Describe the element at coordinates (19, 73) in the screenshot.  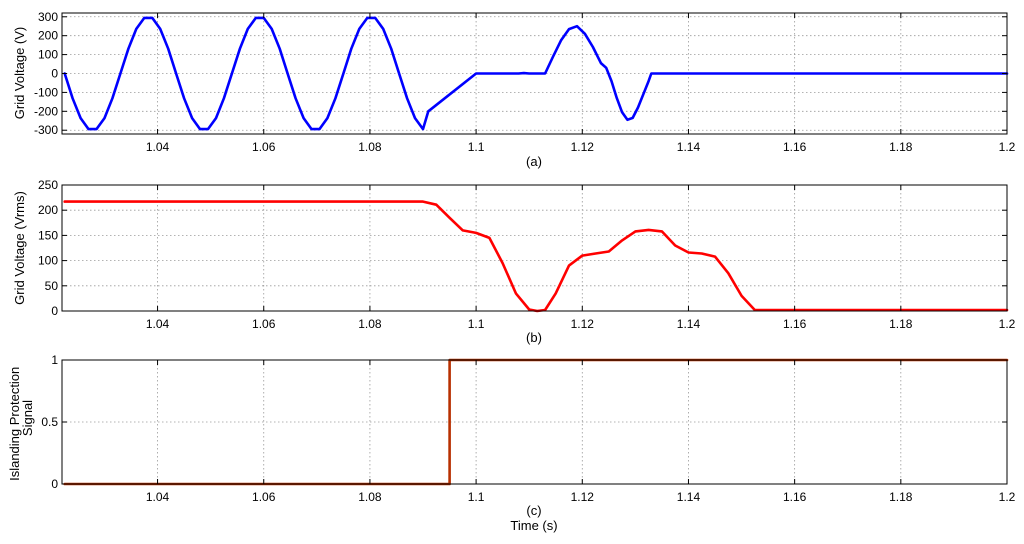
I see `y-axis-label: Grid Voltage (V)` at that location.